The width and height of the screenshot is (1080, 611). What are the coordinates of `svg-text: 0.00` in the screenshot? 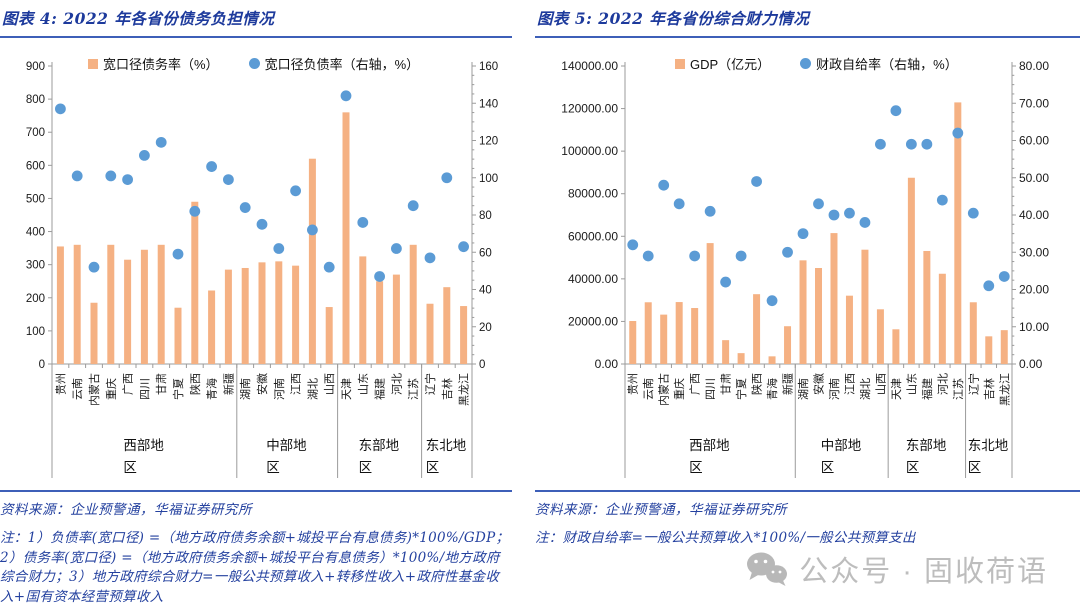 It's located at (607, 364).